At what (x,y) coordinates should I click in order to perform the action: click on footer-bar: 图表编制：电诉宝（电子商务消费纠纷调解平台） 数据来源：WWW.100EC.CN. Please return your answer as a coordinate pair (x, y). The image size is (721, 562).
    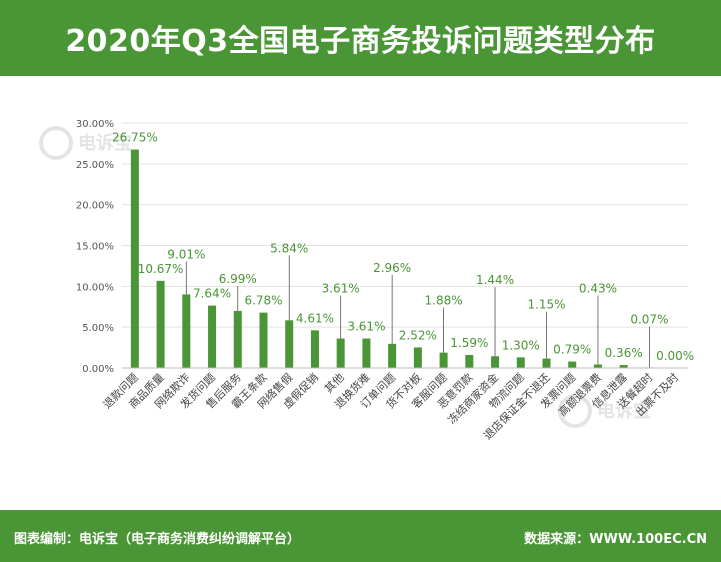
    Looking at the image, I should click on (360, 536).